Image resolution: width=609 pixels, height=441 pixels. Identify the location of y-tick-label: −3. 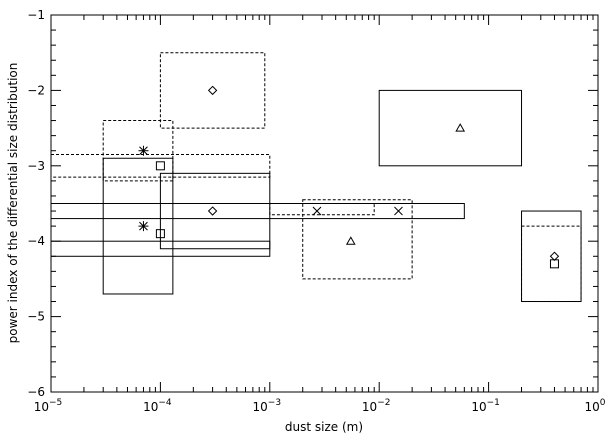
(36, 166).